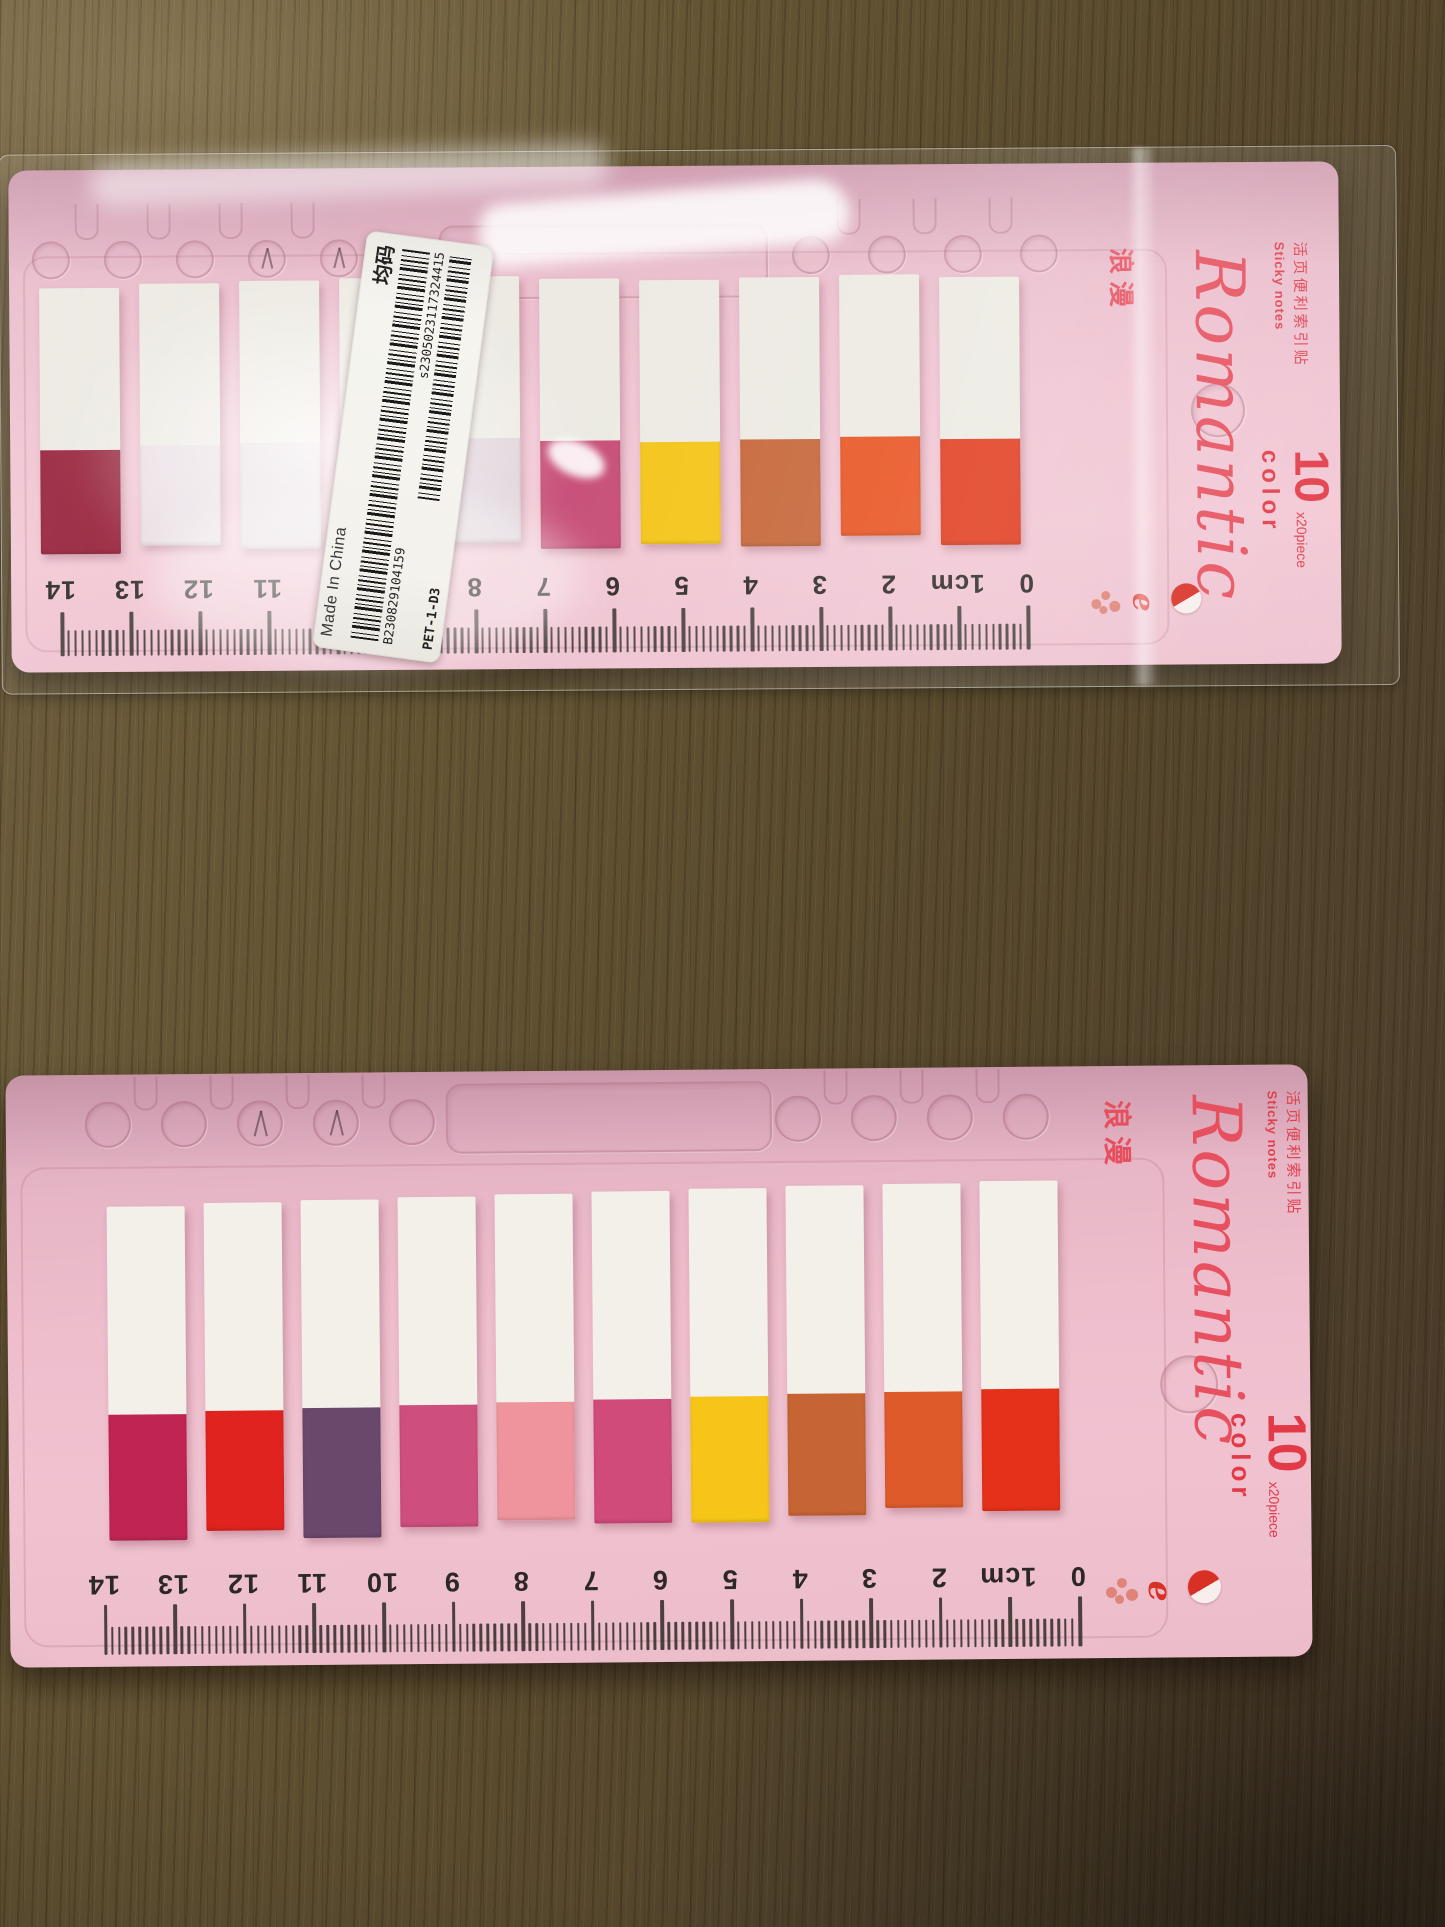 This screenshot has width=1445, height=1927. What do you see at coordinates (1020, 1346) in the screenshot?
I see `index-tab-red-orange` at bounding box center [1020, 1346].